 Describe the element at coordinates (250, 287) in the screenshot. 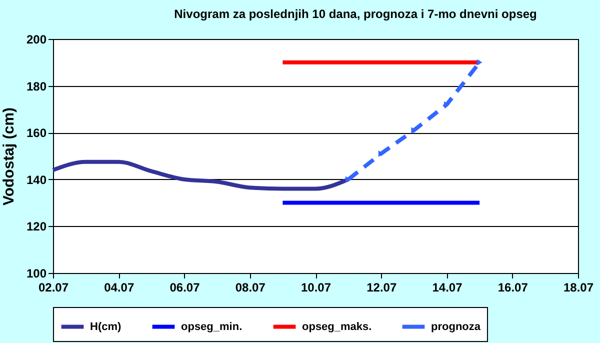

I see `x-tick-label: 08.07` at that location.